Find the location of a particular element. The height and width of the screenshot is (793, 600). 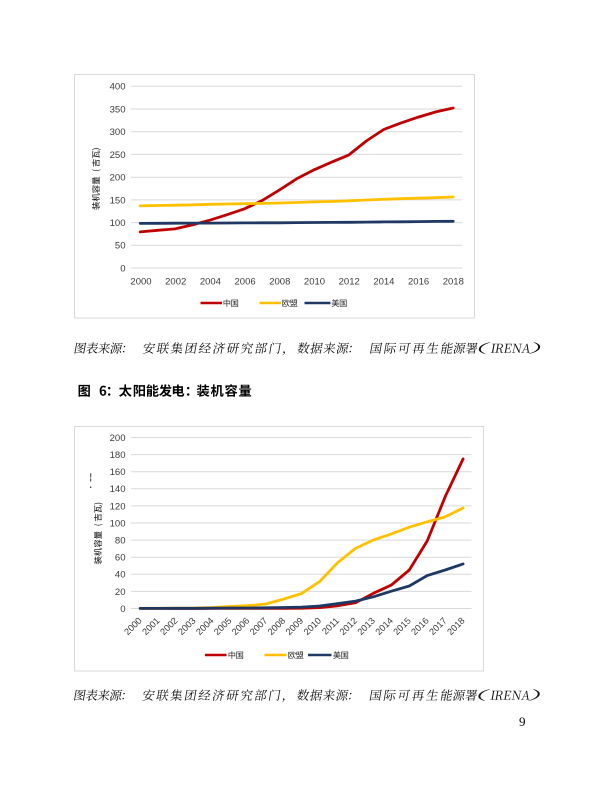

svg-text: 2008 is located at coordinates (279, 282).